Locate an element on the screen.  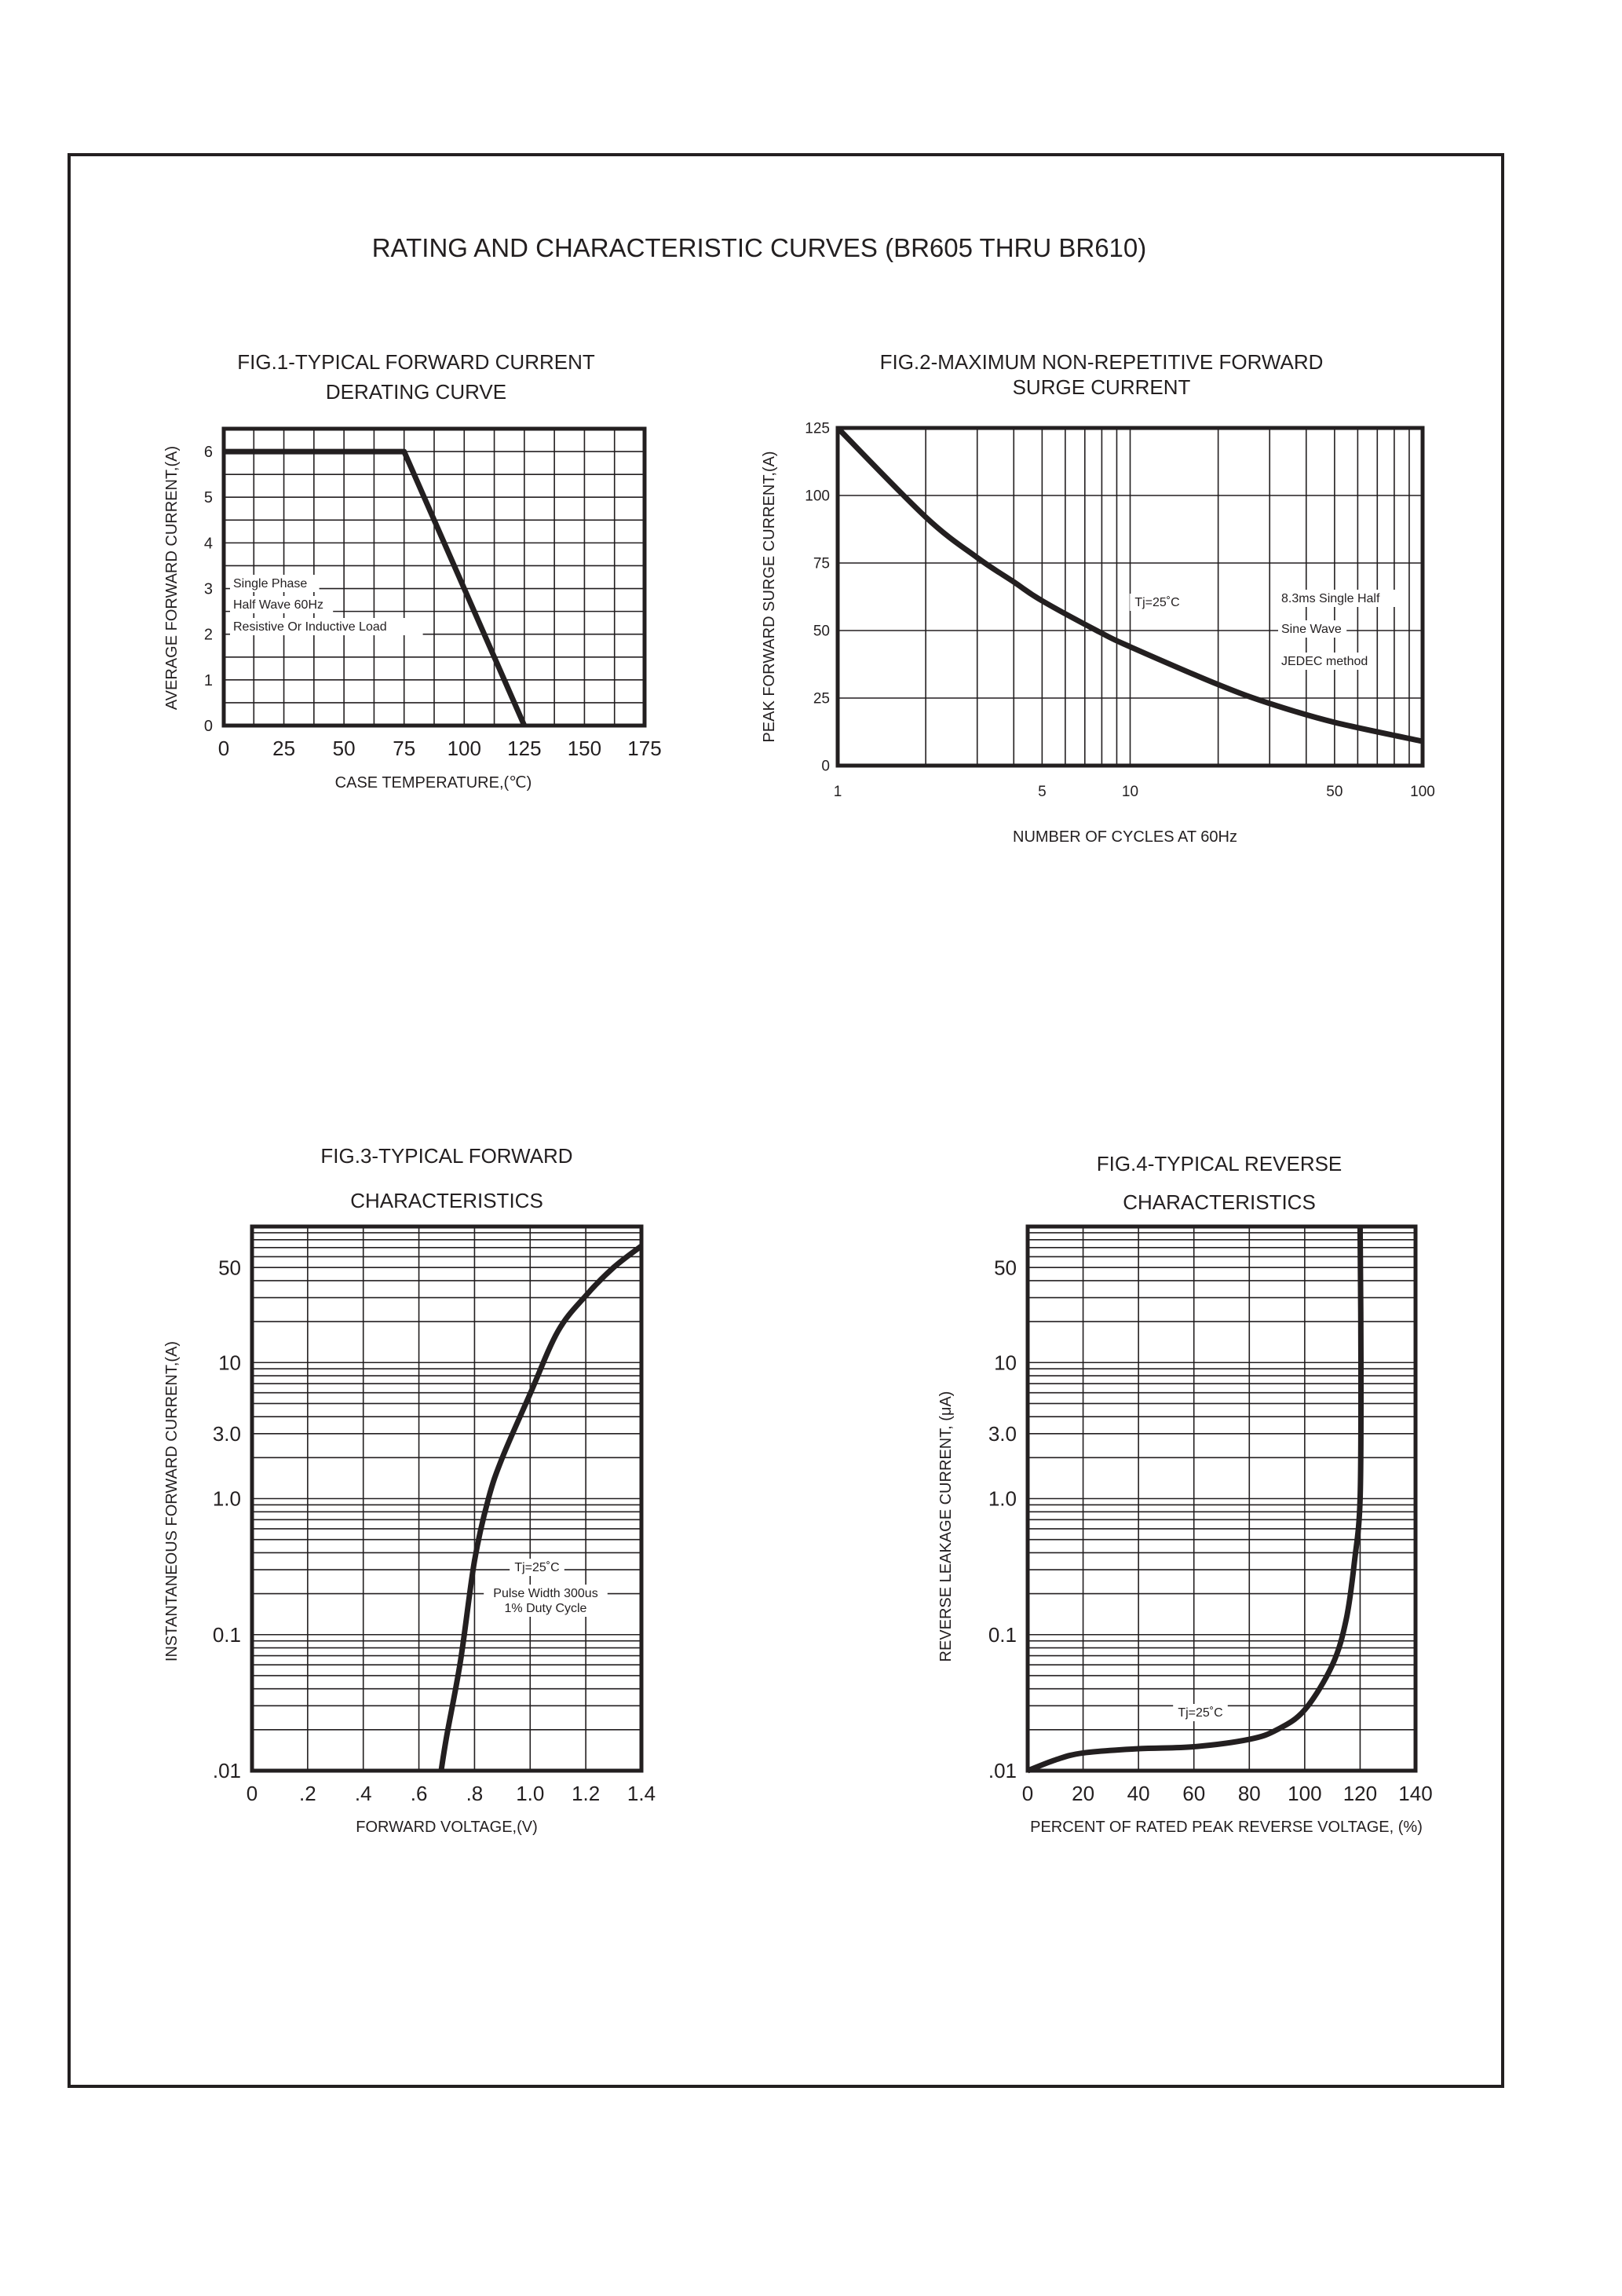
x-tick-label: .8 is located at coordinates (475, 1794).